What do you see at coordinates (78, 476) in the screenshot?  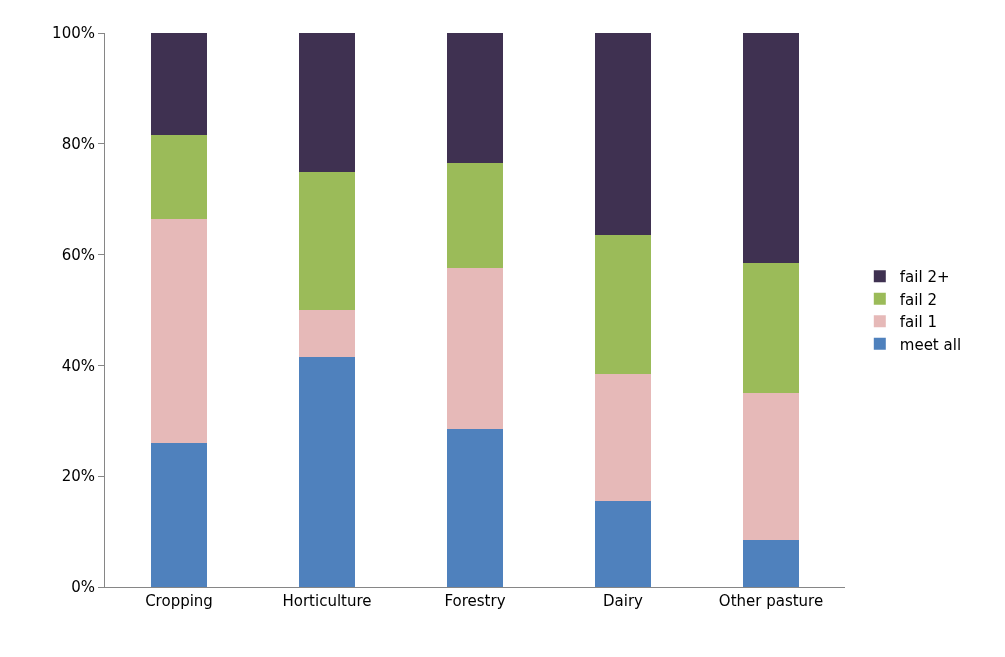 I see `y-tick-label: 20%` at bounding box center [78, 476].